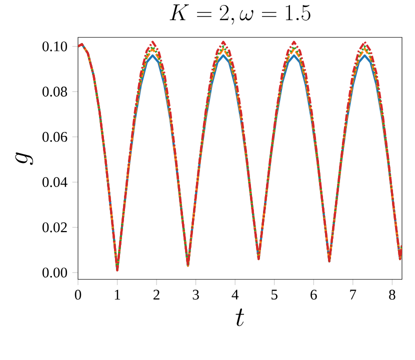 This screenshot has width=415, height=360. Describe the element at coordinates (54, 227) in the screenshot. I see `y-tick-label: 0.02` at that location.